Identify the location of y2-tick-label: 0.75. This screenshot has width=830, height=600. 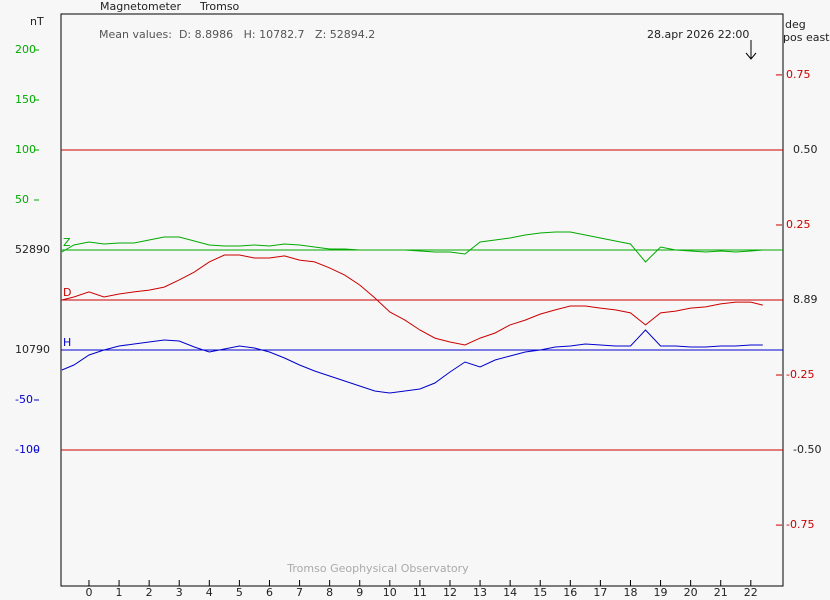
(798, 74).